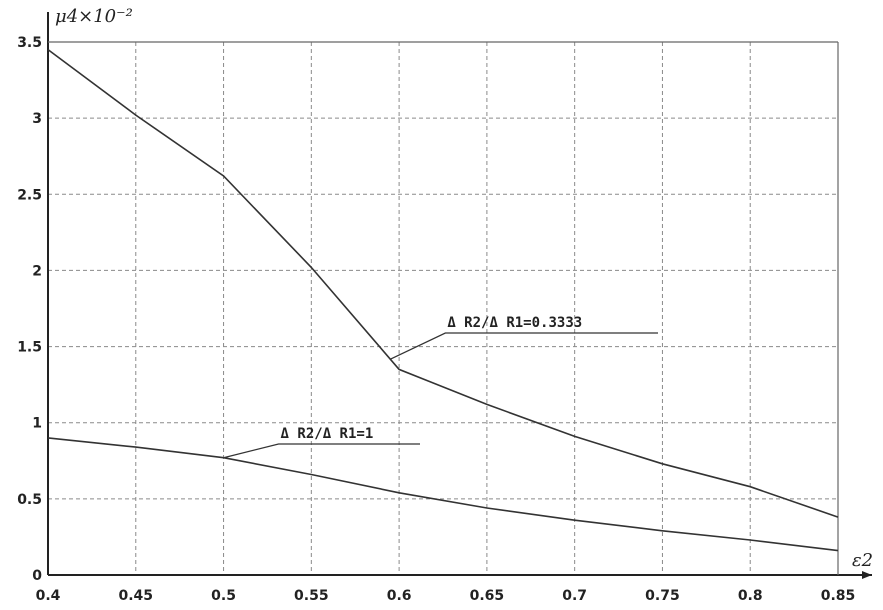 This screenshot has height=610, width=883. Describe the element at coordinates (37, 424) in the screenshot. I see `y-tick-label-2: 1` at that location.